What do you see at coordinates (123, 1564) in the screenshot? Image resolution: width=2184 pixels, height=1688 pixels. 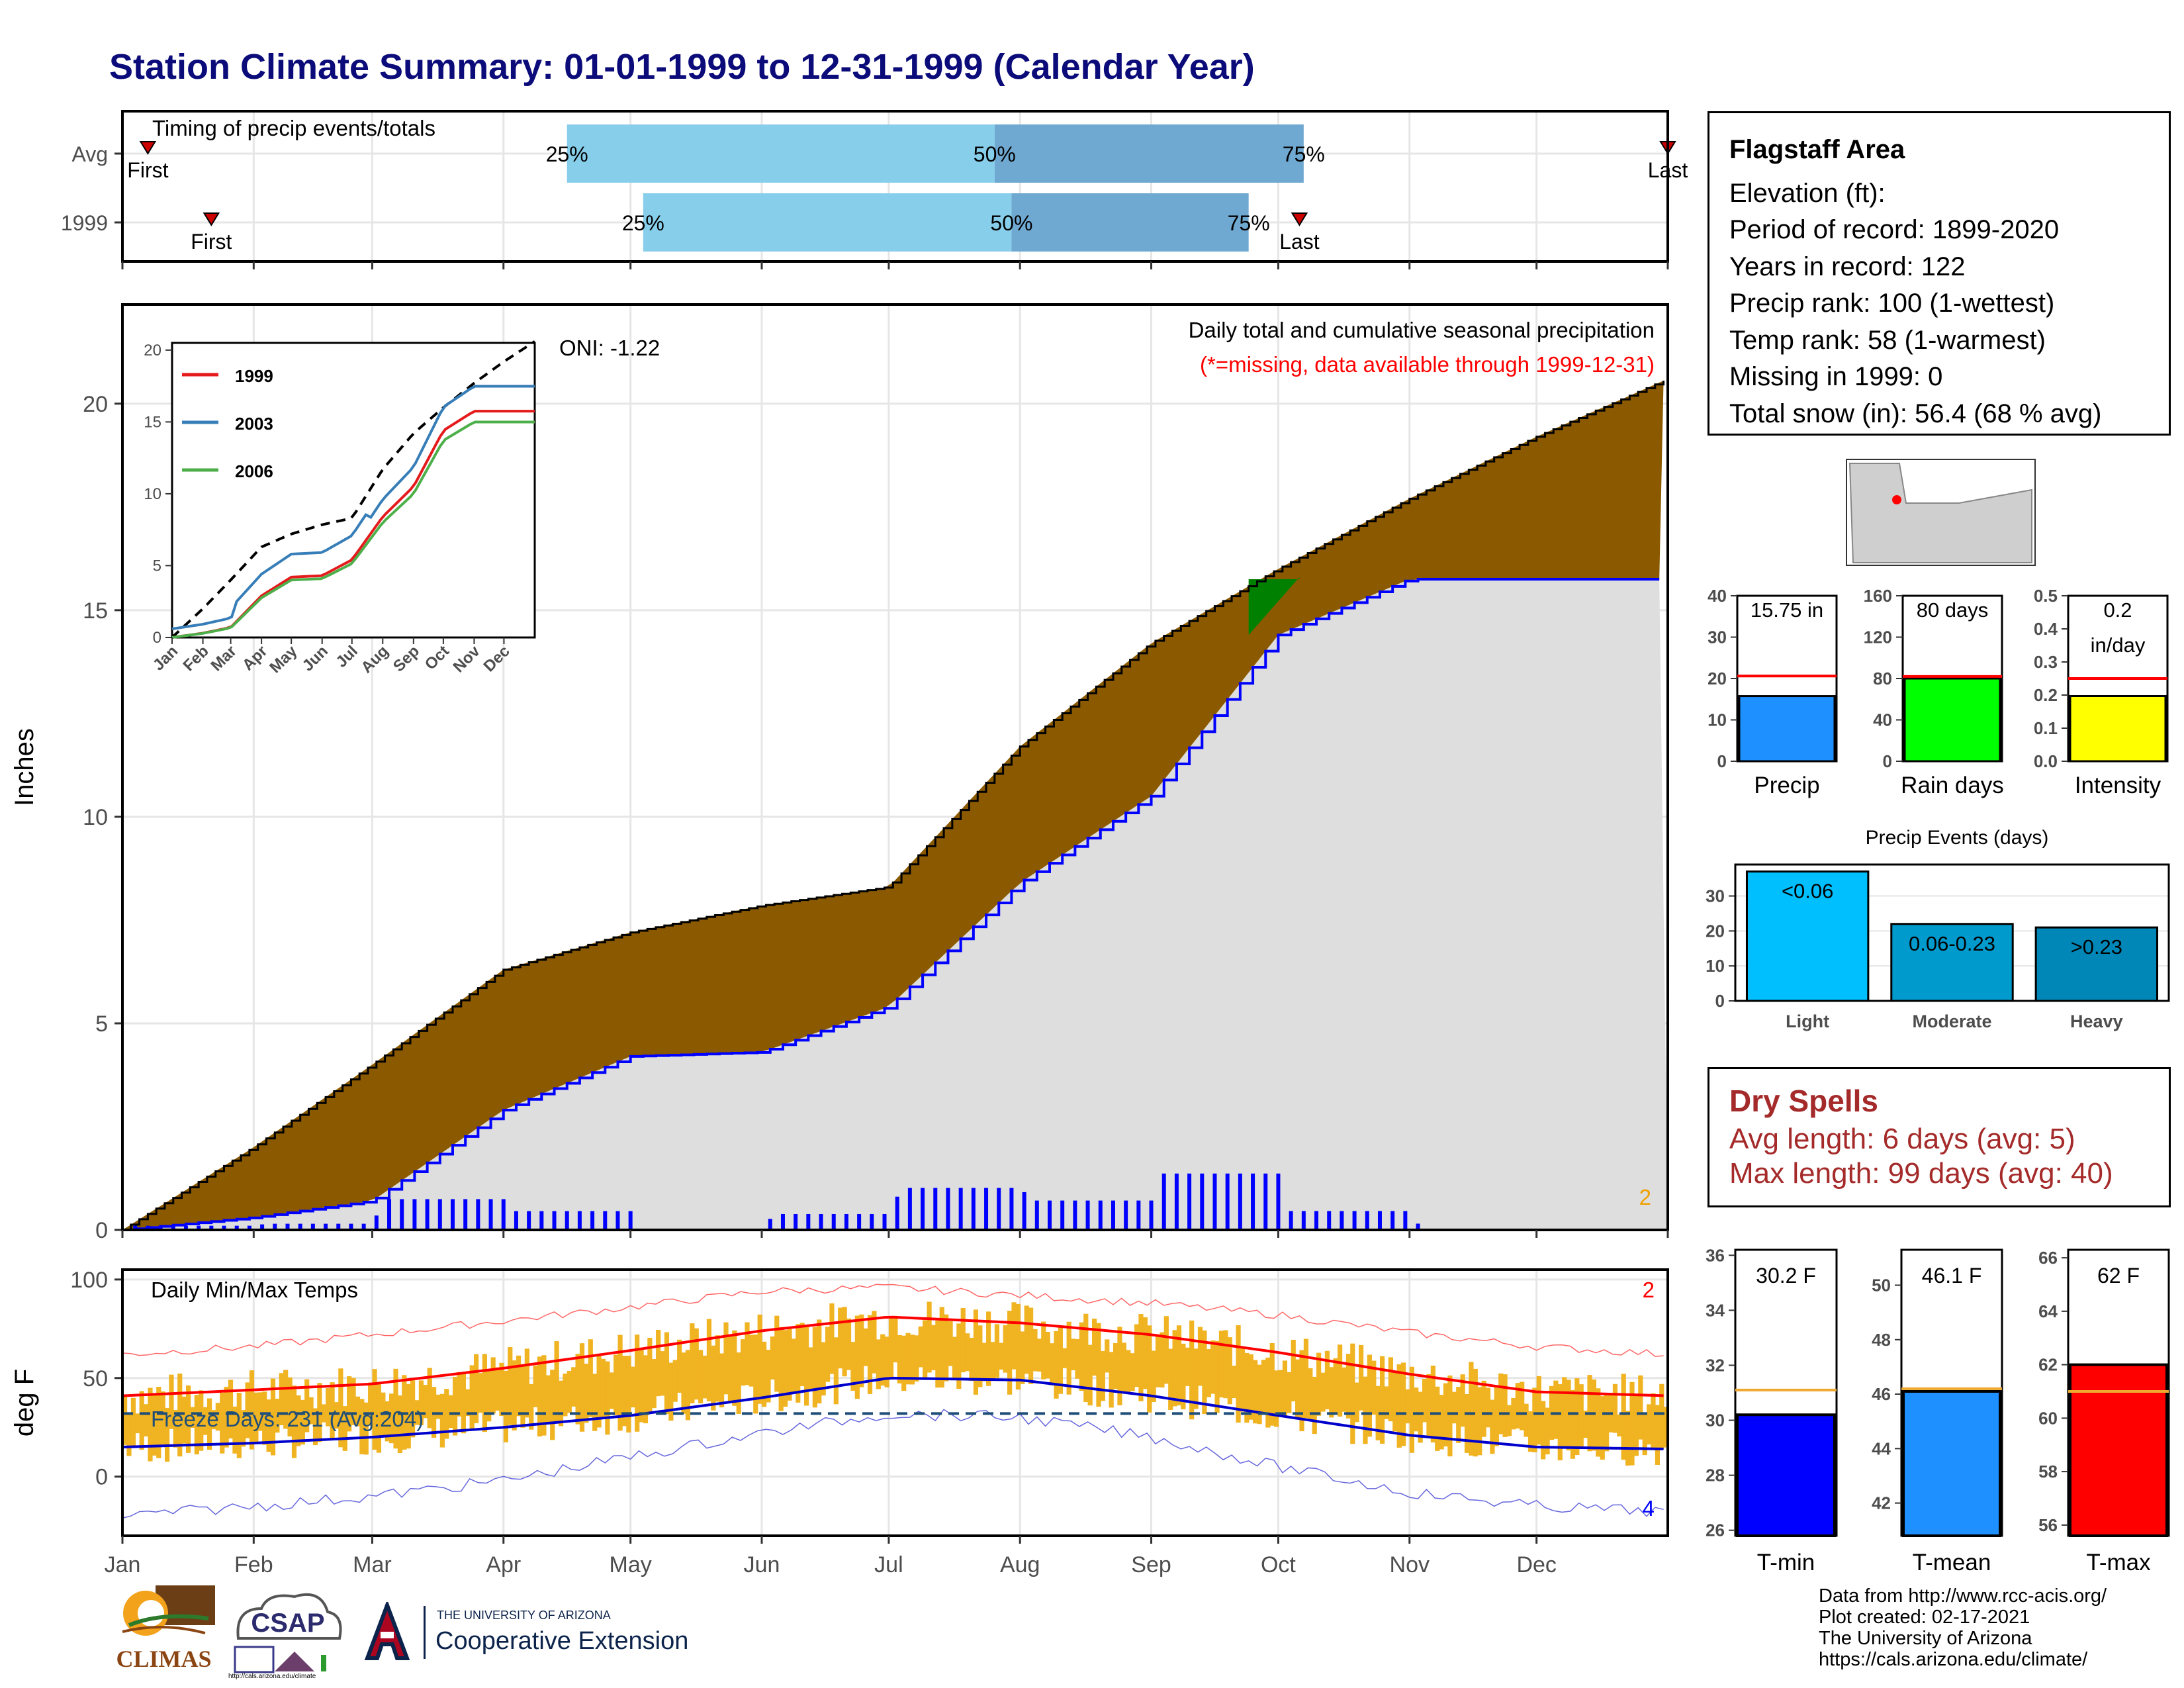 I see `month-label: Jan` at bounding box center [123, 1564].